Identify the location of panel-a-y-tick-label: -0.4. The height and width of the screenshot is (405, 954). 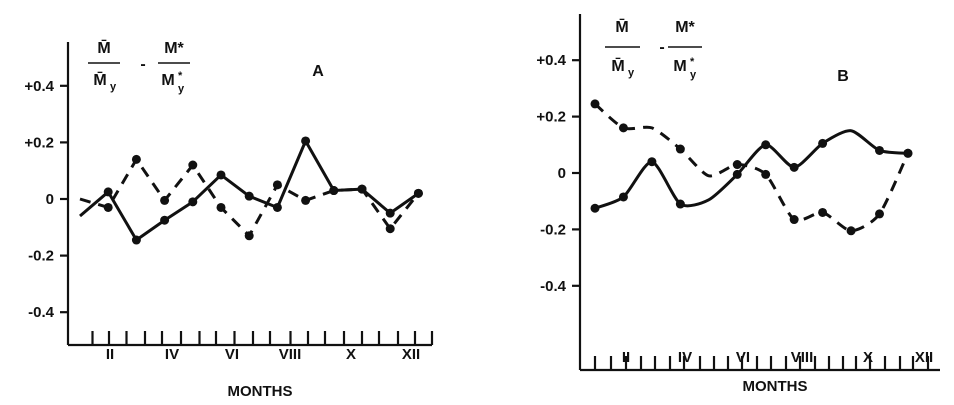
(41, 312).